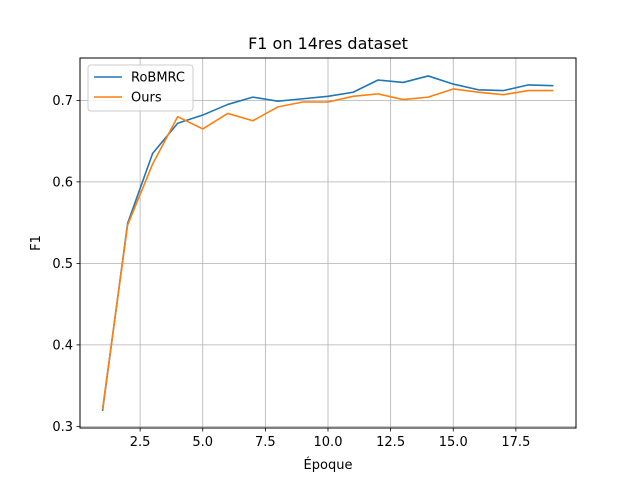  What do you see at coordinates (515, 442) in the screenshot?
I see `x-tick-label: 17.5` at bounding box center [515, 442].